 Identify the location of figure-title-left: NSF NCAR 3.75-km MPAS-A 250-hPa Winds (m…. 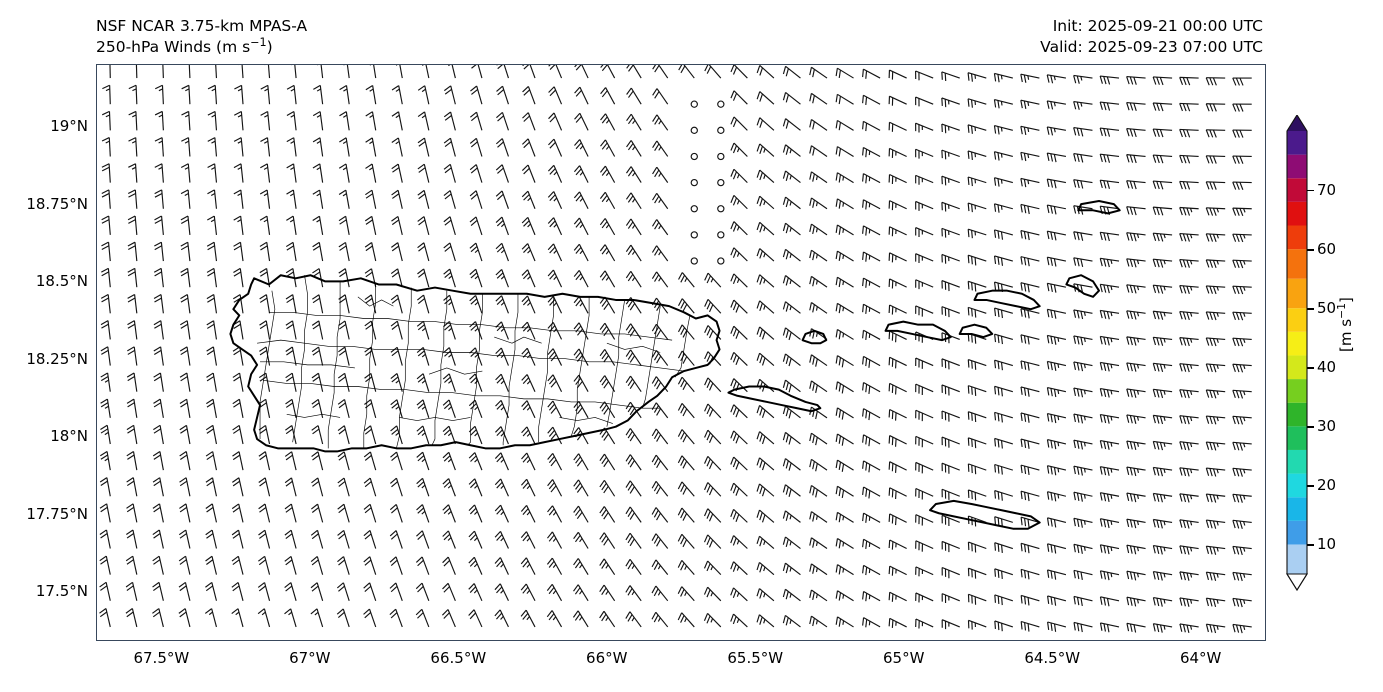
(201, 37).